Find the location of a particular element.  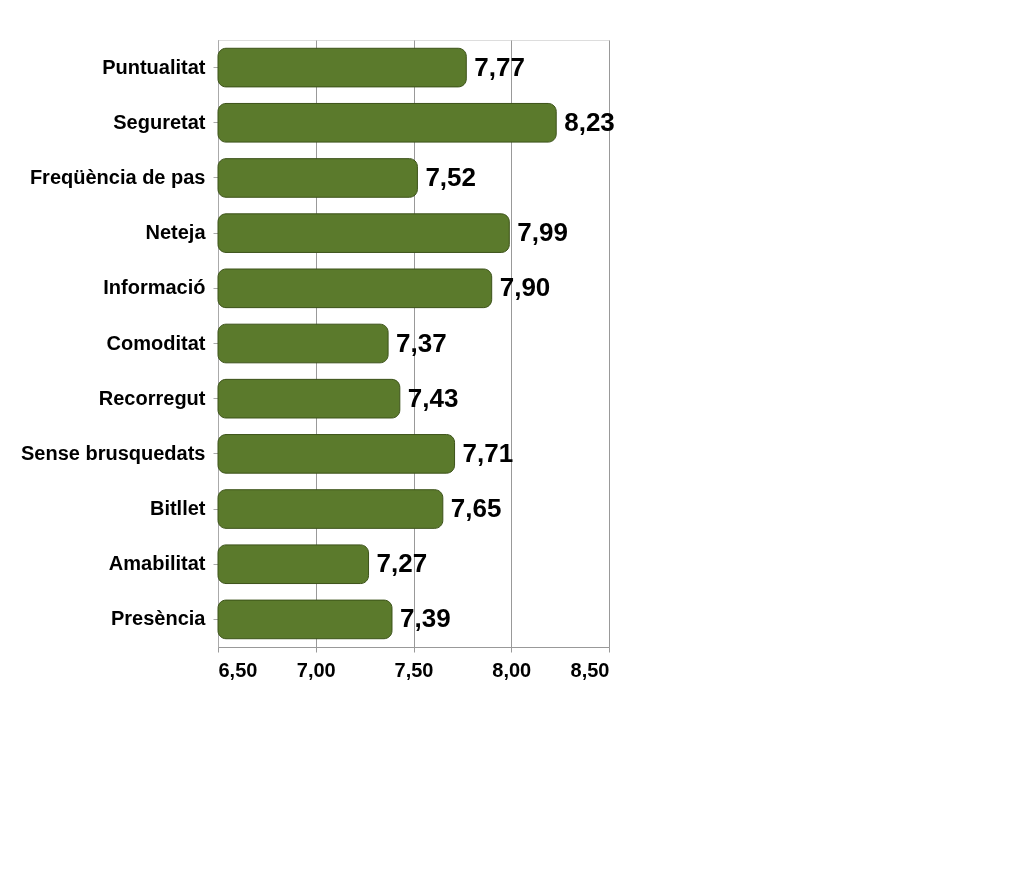

x-tick-label: 6,50 is located at coordinates (238, 669).